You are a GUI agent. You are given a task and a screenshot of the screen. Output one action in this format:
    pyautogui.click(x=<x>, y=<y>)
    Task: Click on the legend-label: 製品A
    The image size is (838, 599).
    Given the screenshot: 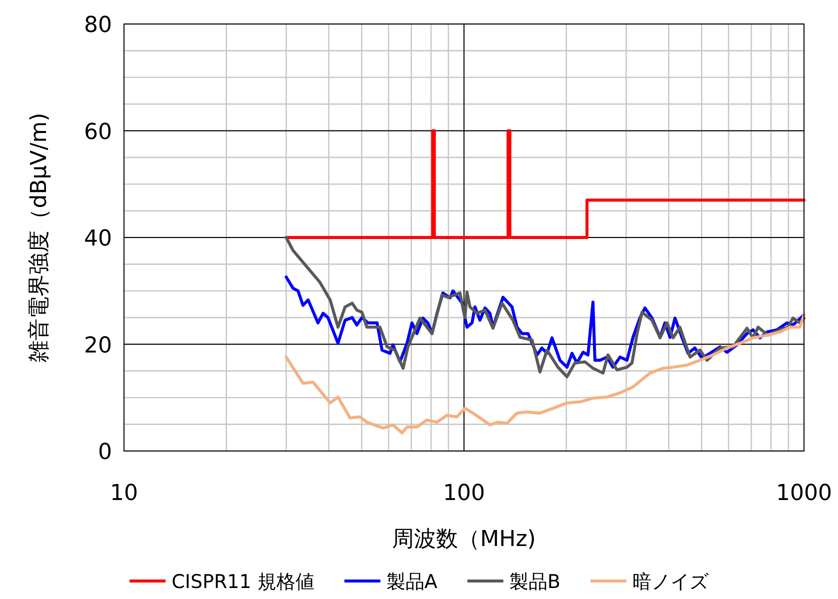 What is the action you would take?
    pyautogui.click(x=412, y=582)
    